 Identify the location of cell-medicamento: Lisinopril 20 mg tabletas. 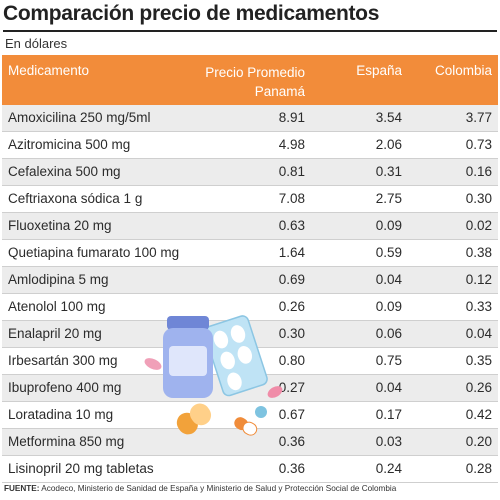
(81, 468).